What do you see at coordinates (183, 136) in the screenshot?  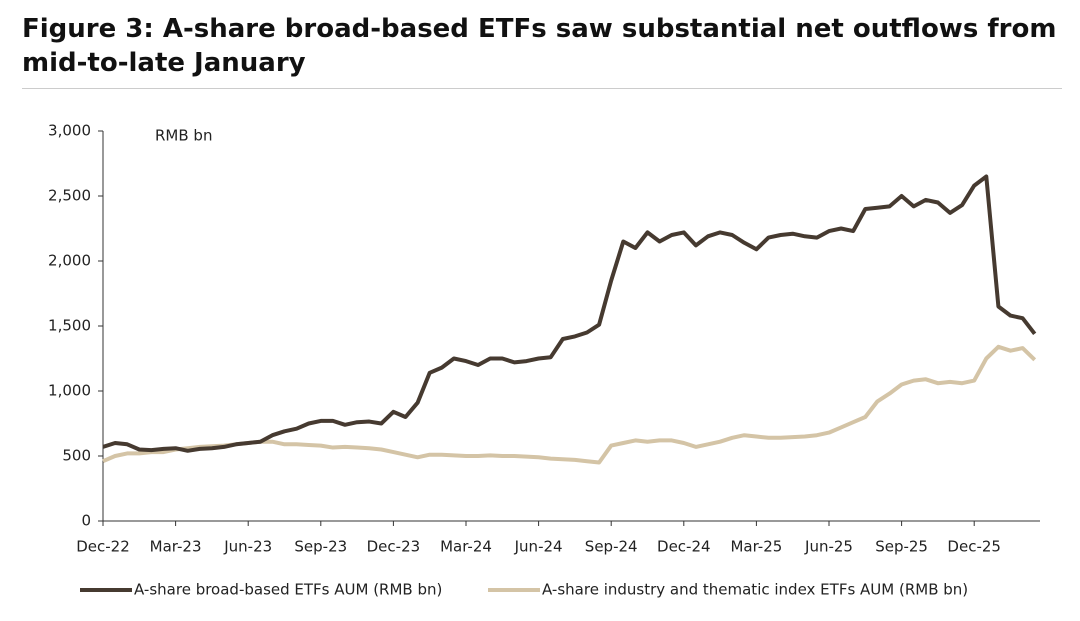 I see `unit-label: RMB bn` at bounding box center [183, 136].